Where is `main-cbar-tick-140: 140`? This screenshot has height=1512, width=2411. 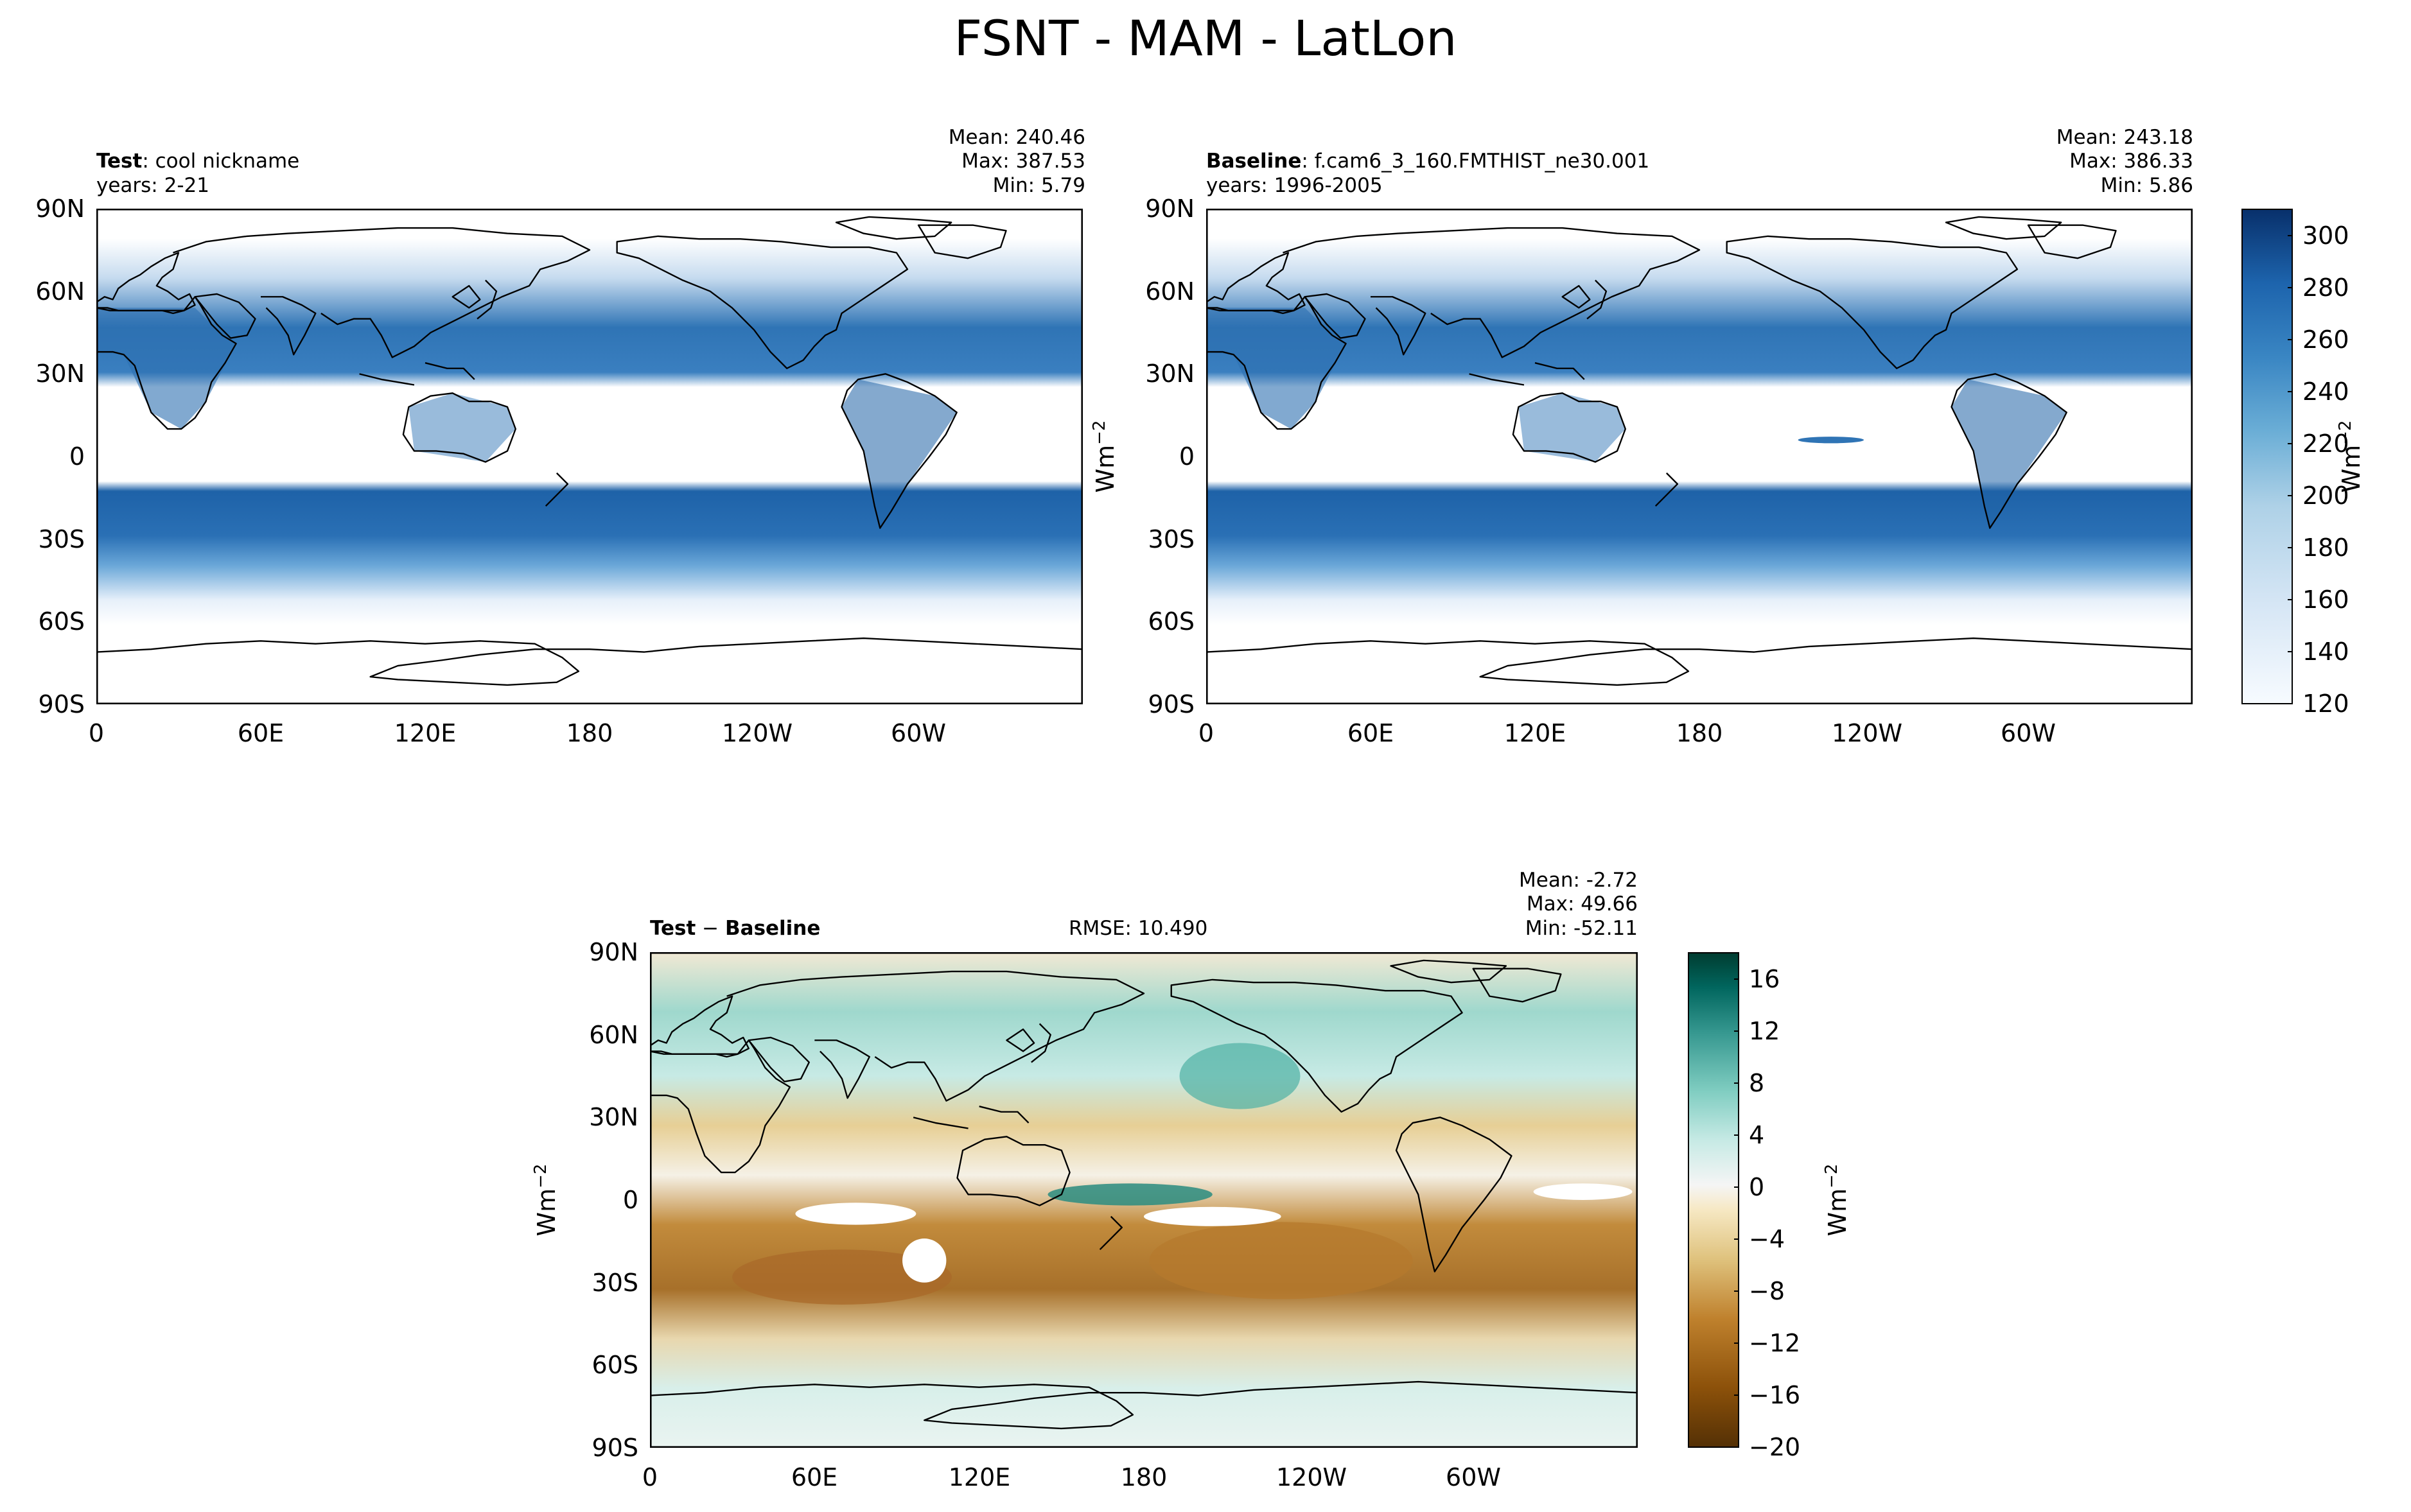 main-cbar-tick-140: 140 is located at coordinates (2325, 652).